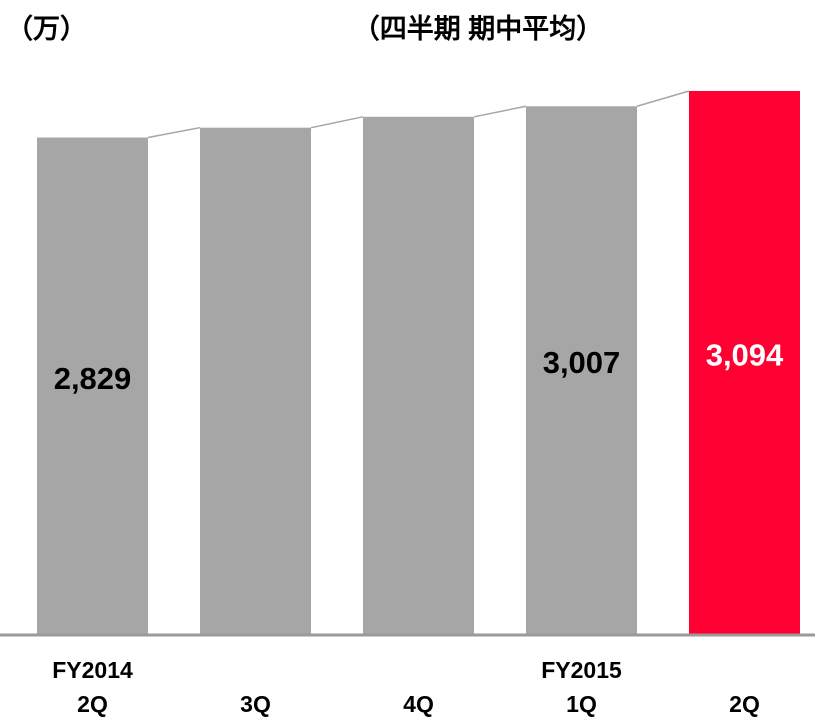  I want to click on x-tick-label: FY2014, so click(92, 670).